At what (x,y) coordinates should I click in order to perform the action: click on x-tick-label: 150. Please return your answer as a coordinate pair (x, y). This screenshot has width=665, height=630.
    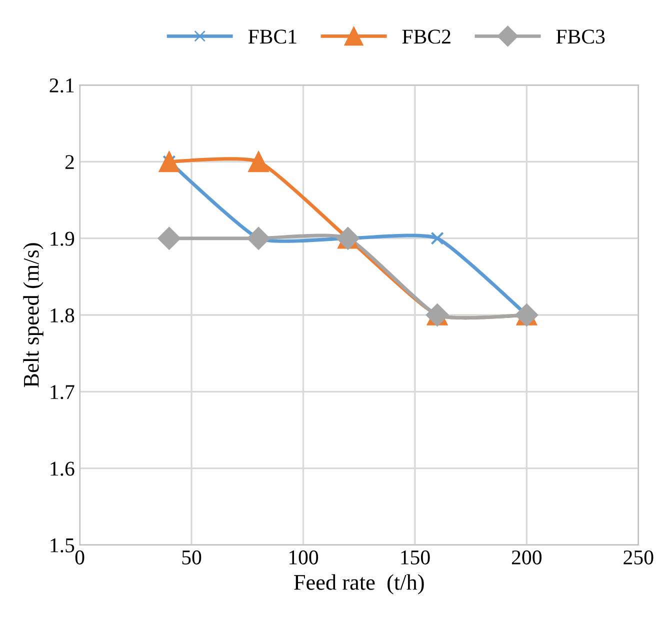
    Looking at the image, I should click on (415, 557).